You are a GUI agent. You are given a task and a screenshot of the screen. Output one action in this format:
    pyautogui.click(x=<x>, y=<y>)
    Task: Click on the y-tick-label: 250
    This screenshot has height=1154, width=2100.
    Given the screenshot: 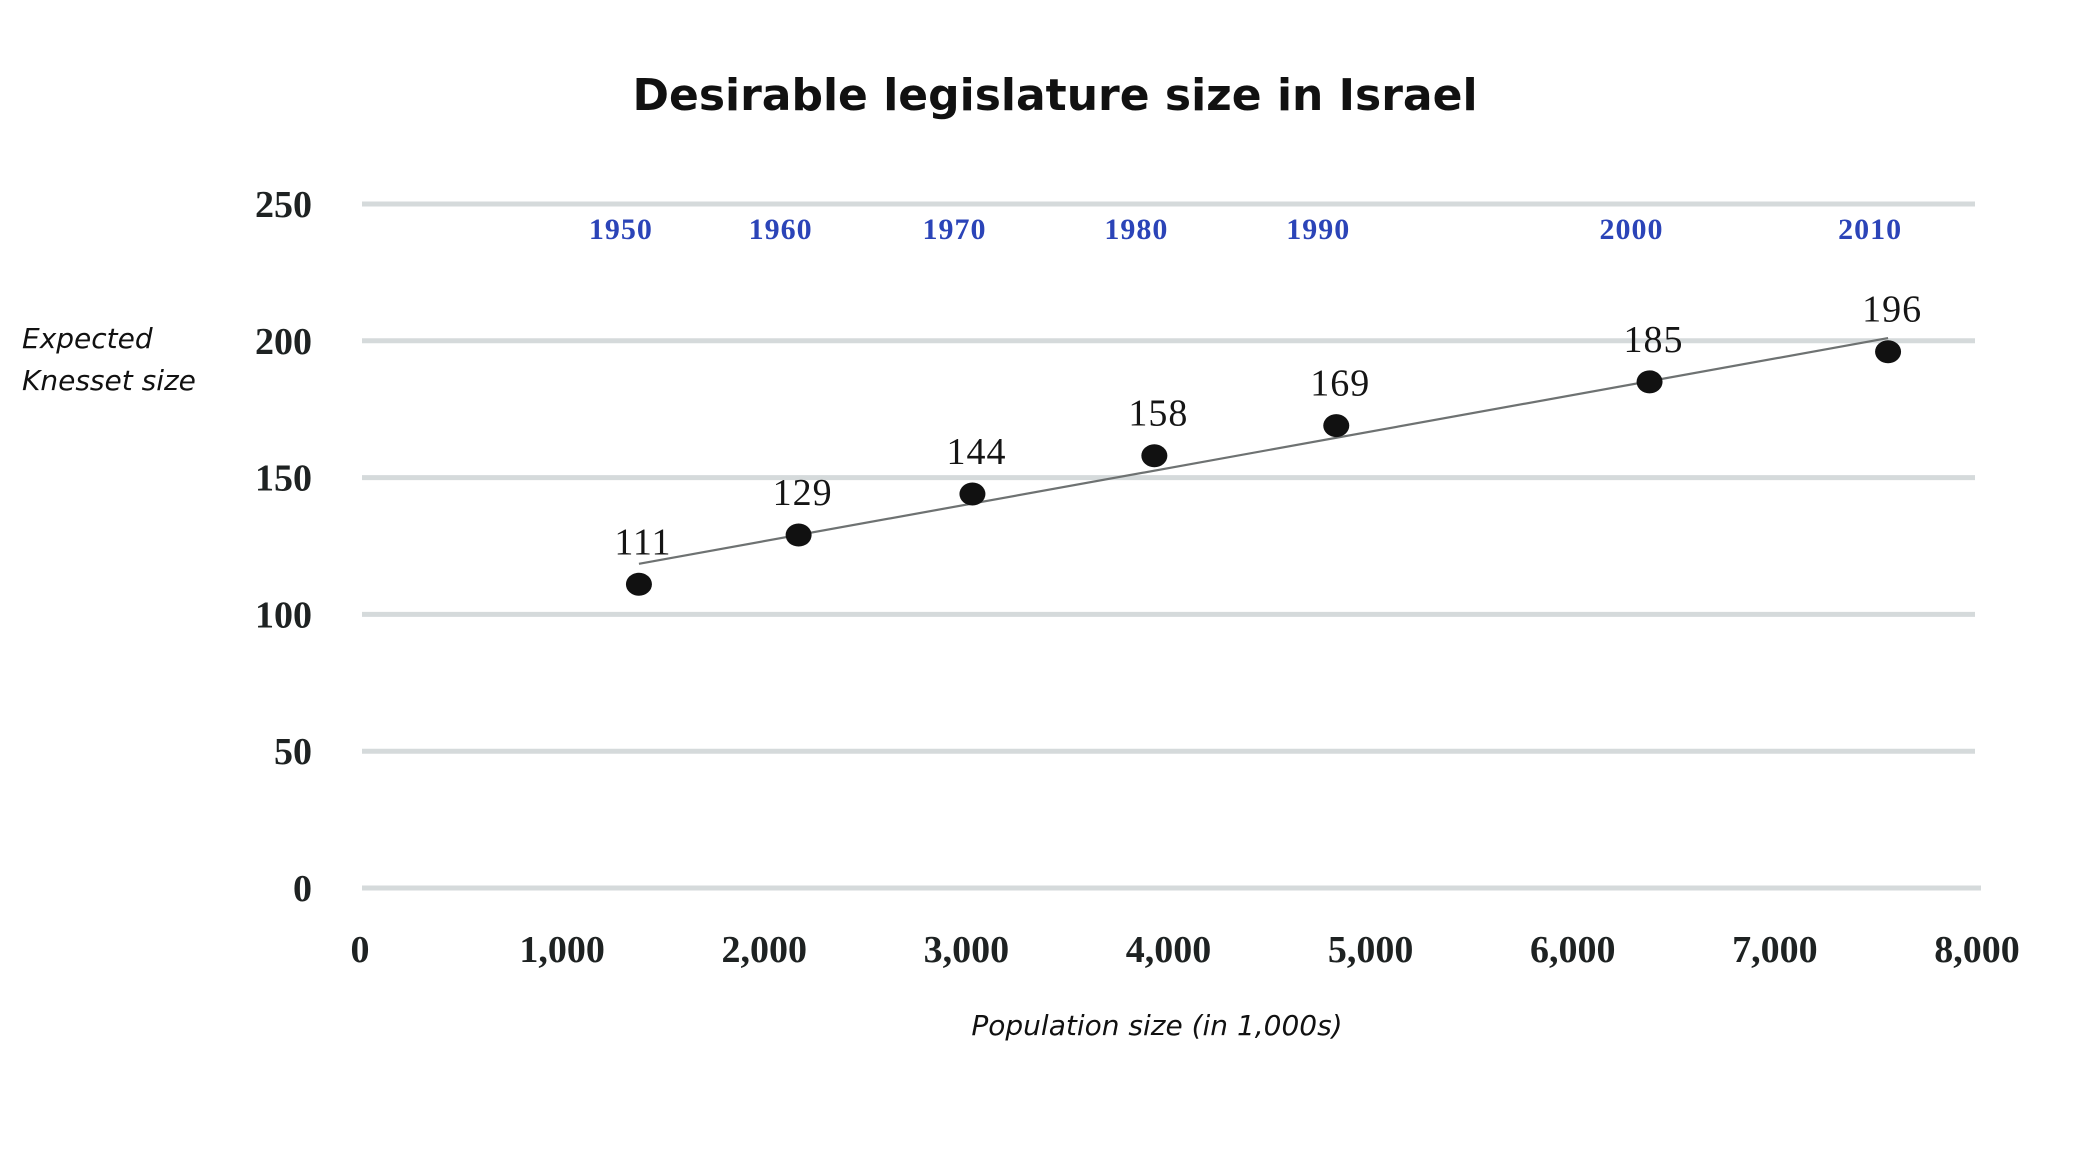 What is the action you would take?
    pyautogui.click(x=283, y=205)
    